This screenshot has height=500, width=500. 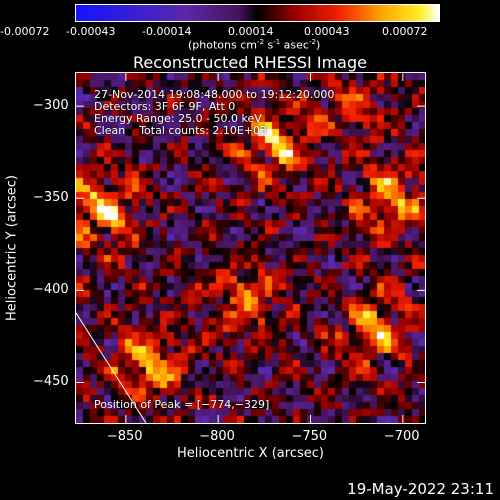 I want to click on colorbar-tick-label: 0.00072, so click(x=405, y=31).